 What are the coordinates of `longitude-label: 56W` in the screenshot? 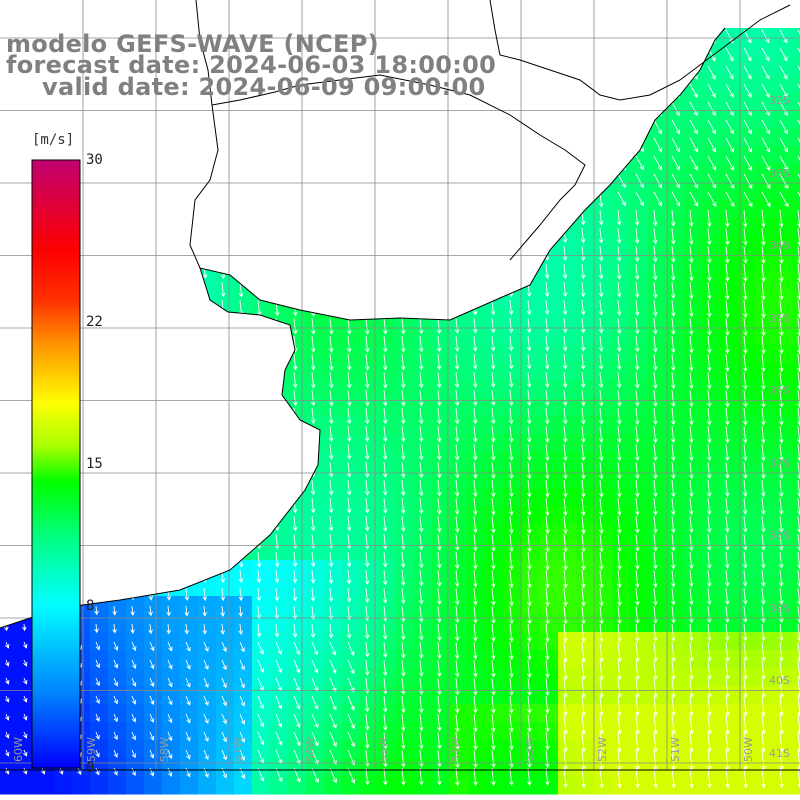 It's located at (310, 749).